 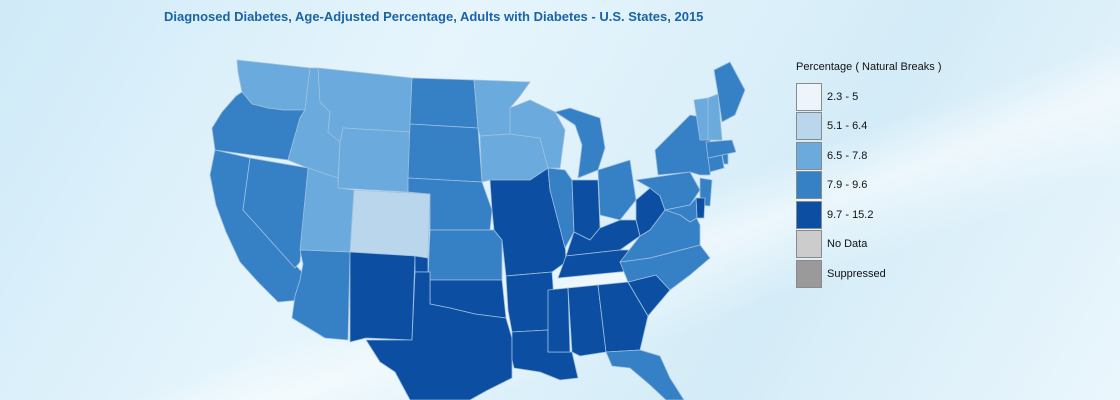 I want to click on legend-item: No Data, so click(x=891, y=245).